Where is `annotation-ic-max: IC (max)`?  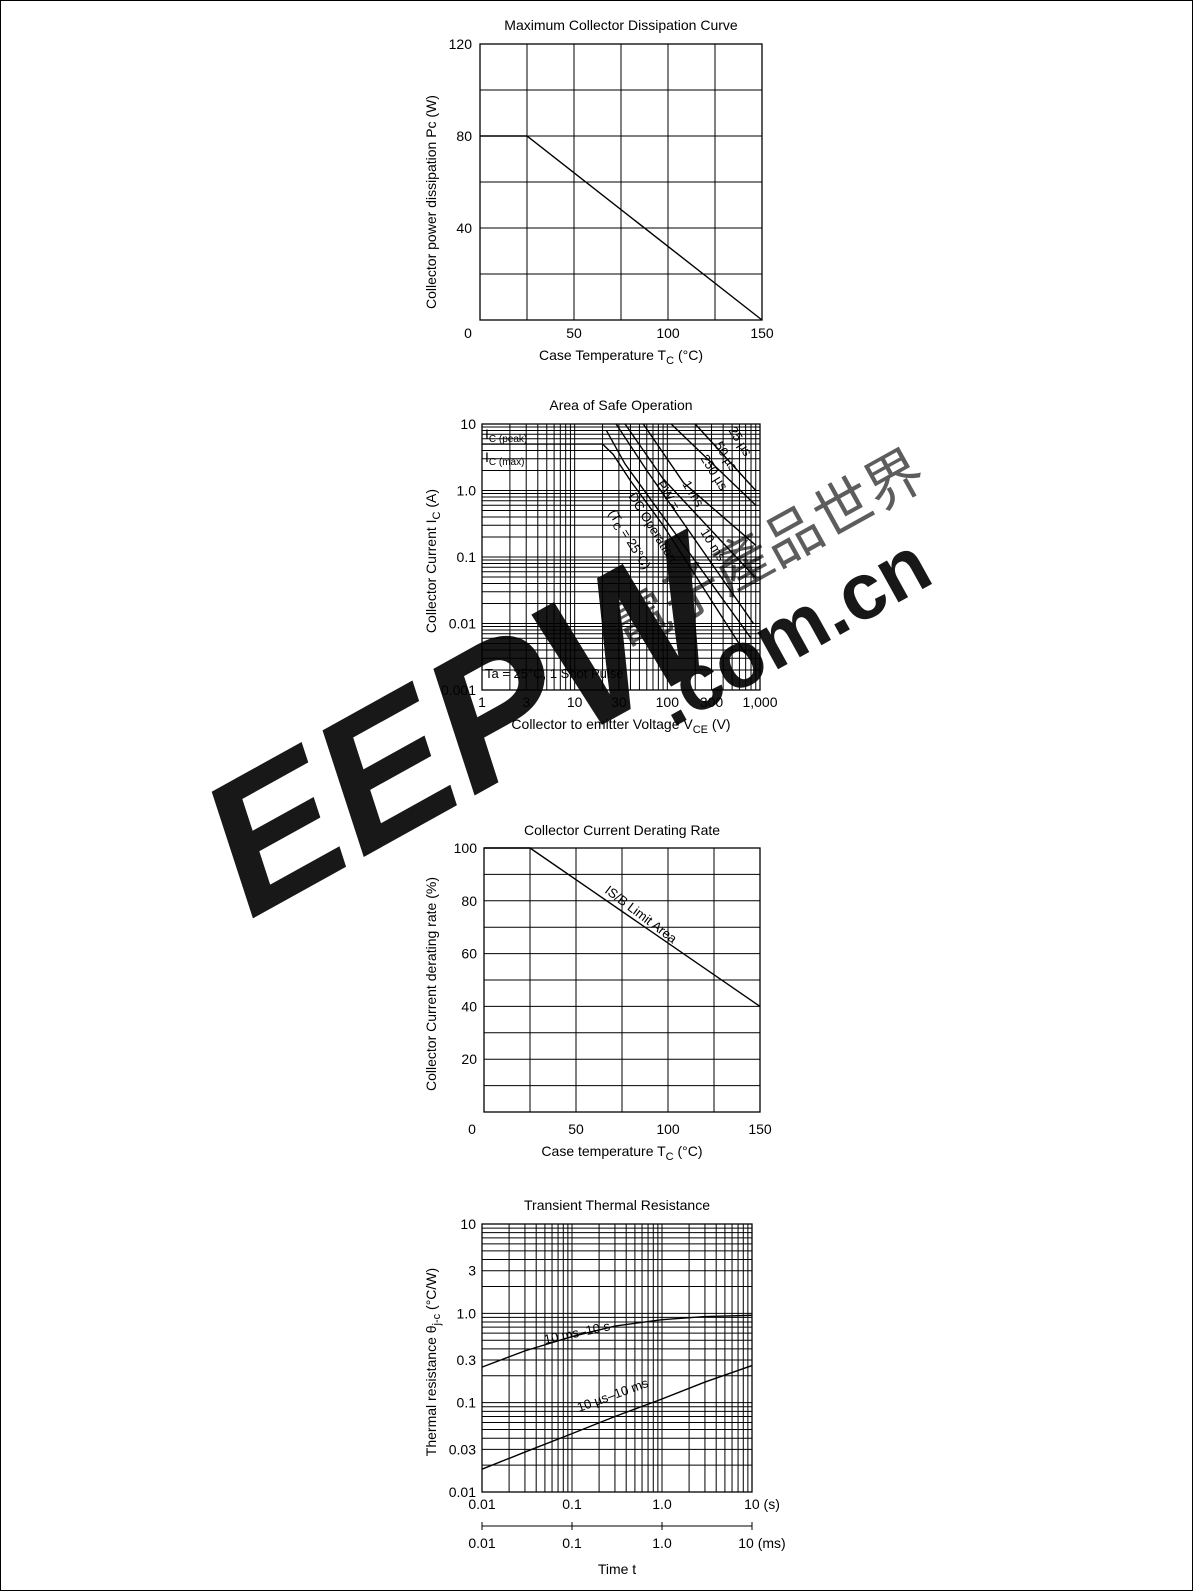
annotation-ic-max: IC (max) is located at coordinates (504, 458).